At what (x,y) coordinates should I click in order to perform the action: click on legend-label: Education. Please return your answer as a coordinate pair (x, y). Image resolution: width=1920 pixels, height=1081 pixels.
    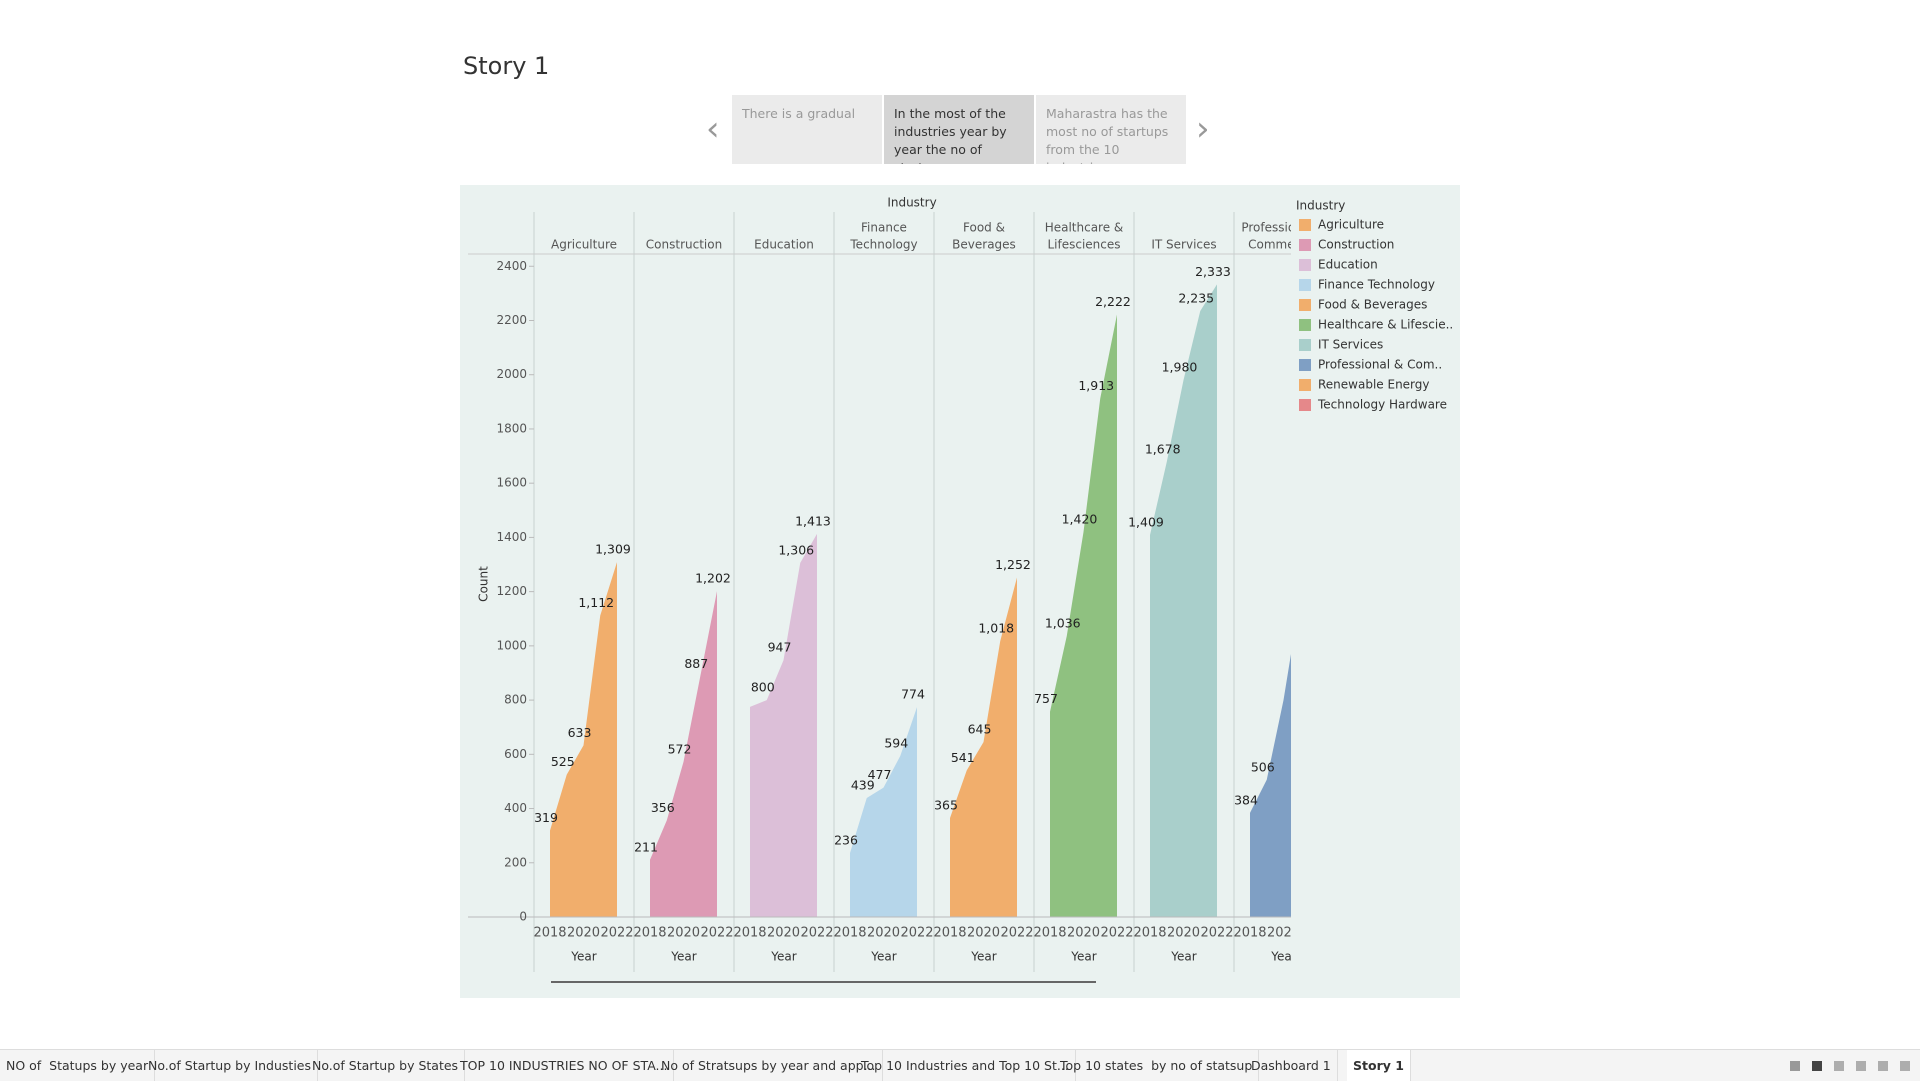
    Looking at the image, I should click on (1348, 265).